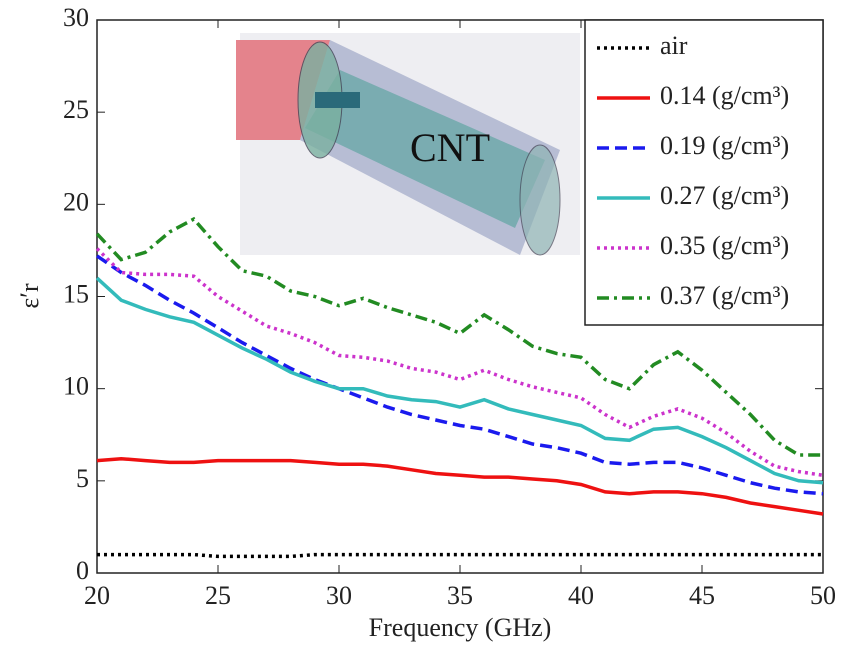 This screenshot has height=646, width=844. I want to click on y-axis-label: ε′r, so click(29, 296).